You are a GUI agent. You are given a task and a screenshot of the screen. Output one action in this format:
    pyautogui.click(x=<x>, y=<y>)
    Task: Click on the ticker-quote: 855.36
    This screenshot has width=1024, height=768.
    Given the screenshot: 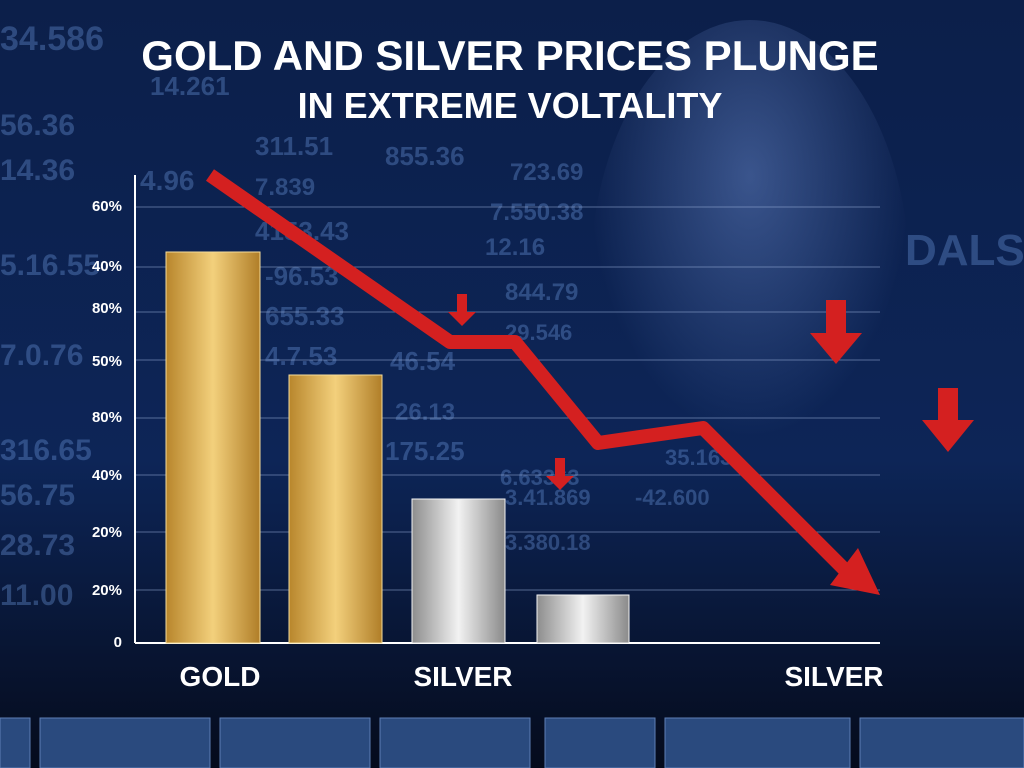 What is the action you would take?
    pyautogui.click(x=425, y=156)
    